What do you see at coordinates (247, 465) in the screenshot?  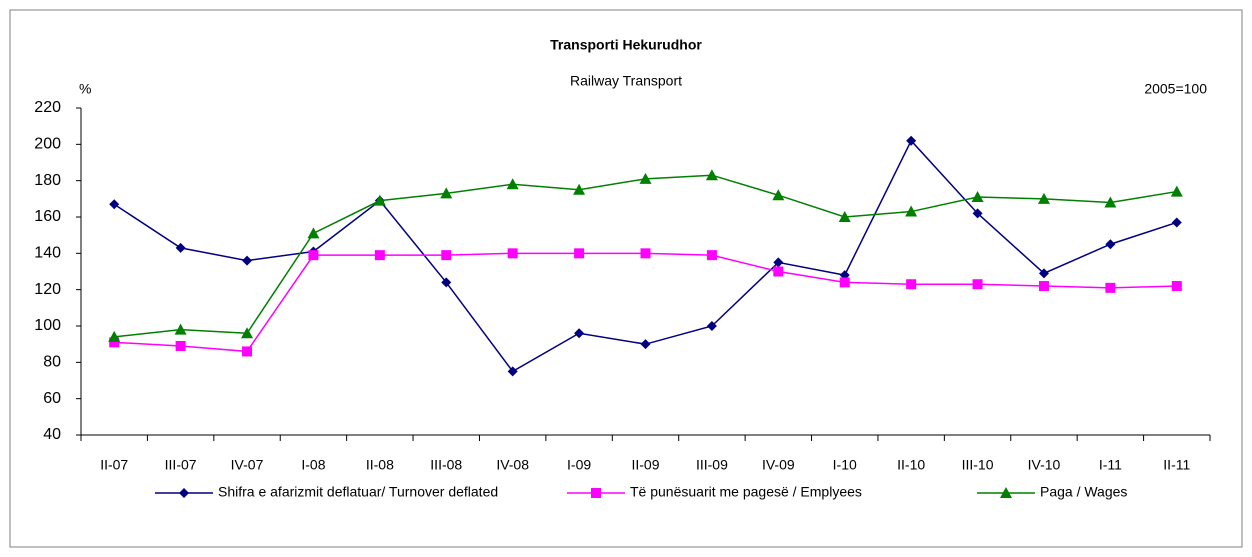 I see `x-tick-label: IV-07` at bounding box center [247, 465].